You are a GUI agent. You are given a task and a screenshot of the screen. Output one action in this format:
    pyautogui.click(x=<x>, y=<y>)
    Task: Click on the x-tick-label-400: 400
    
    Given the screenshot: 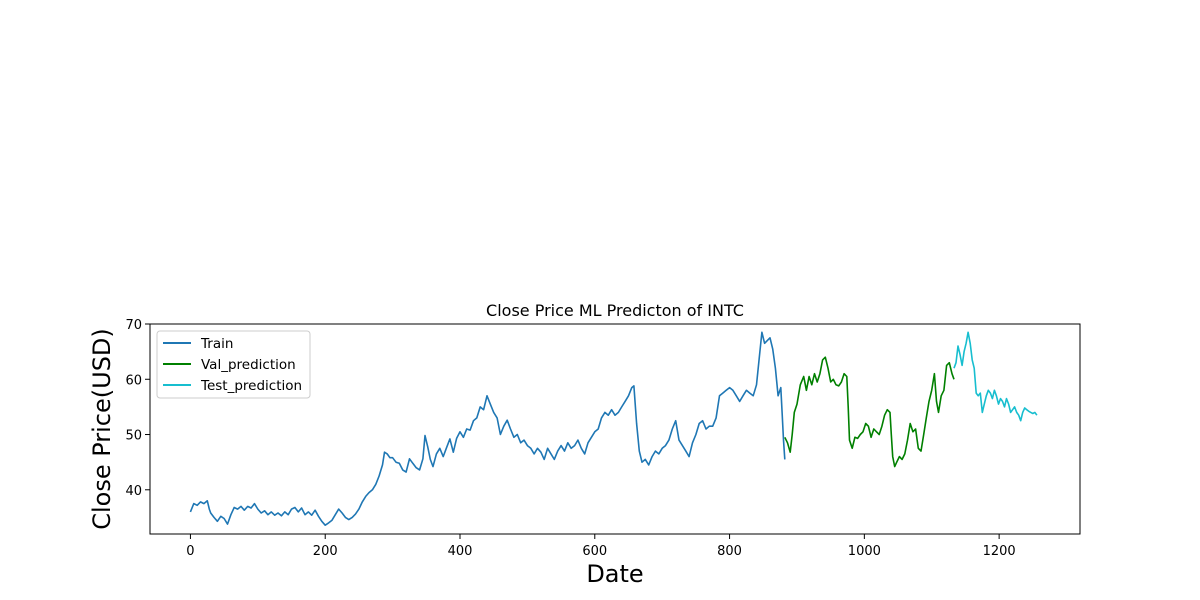 What is the action you would take?
    pyautogui.click(x=460, y=551)
    